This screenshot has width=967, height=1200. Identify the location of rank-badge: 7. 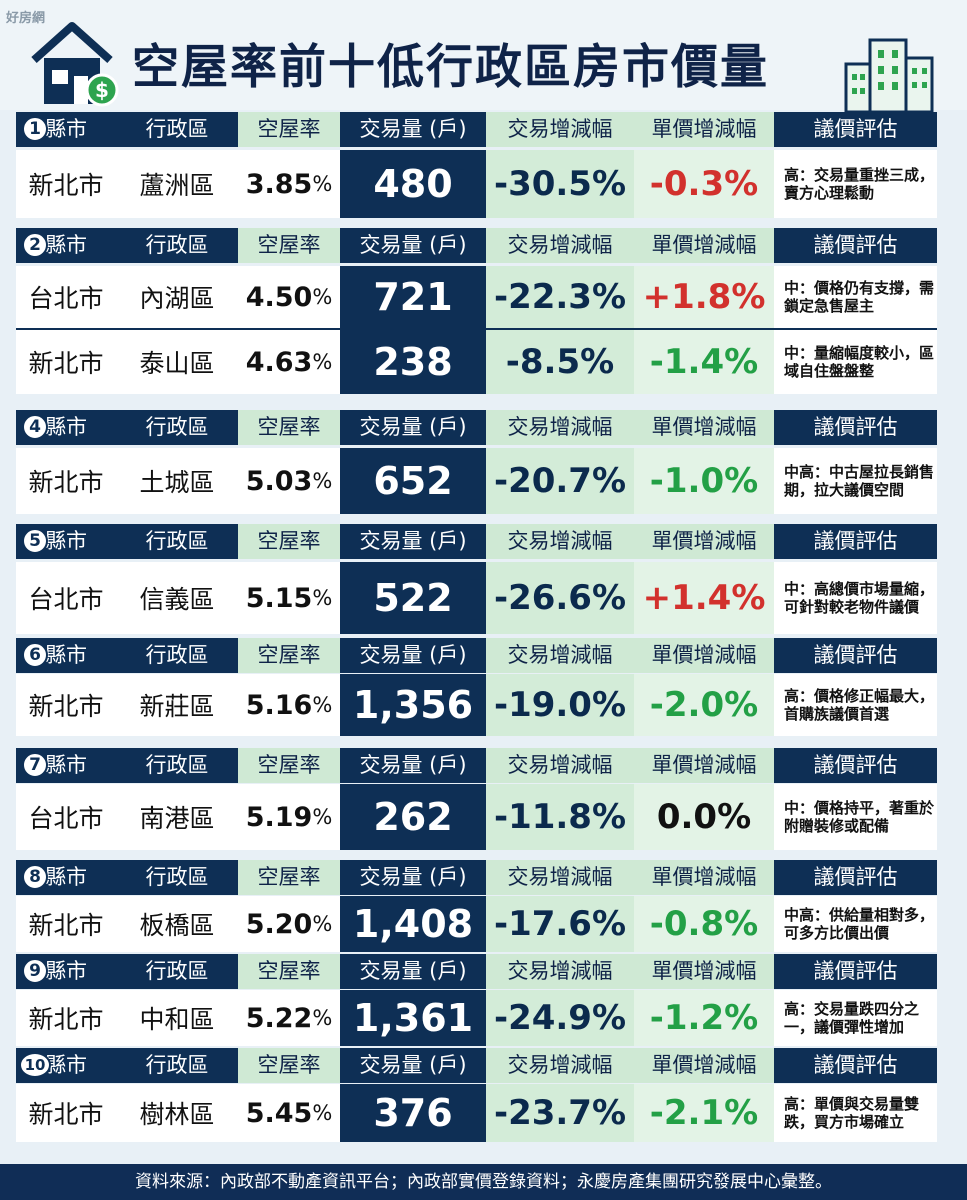
(35, 765).